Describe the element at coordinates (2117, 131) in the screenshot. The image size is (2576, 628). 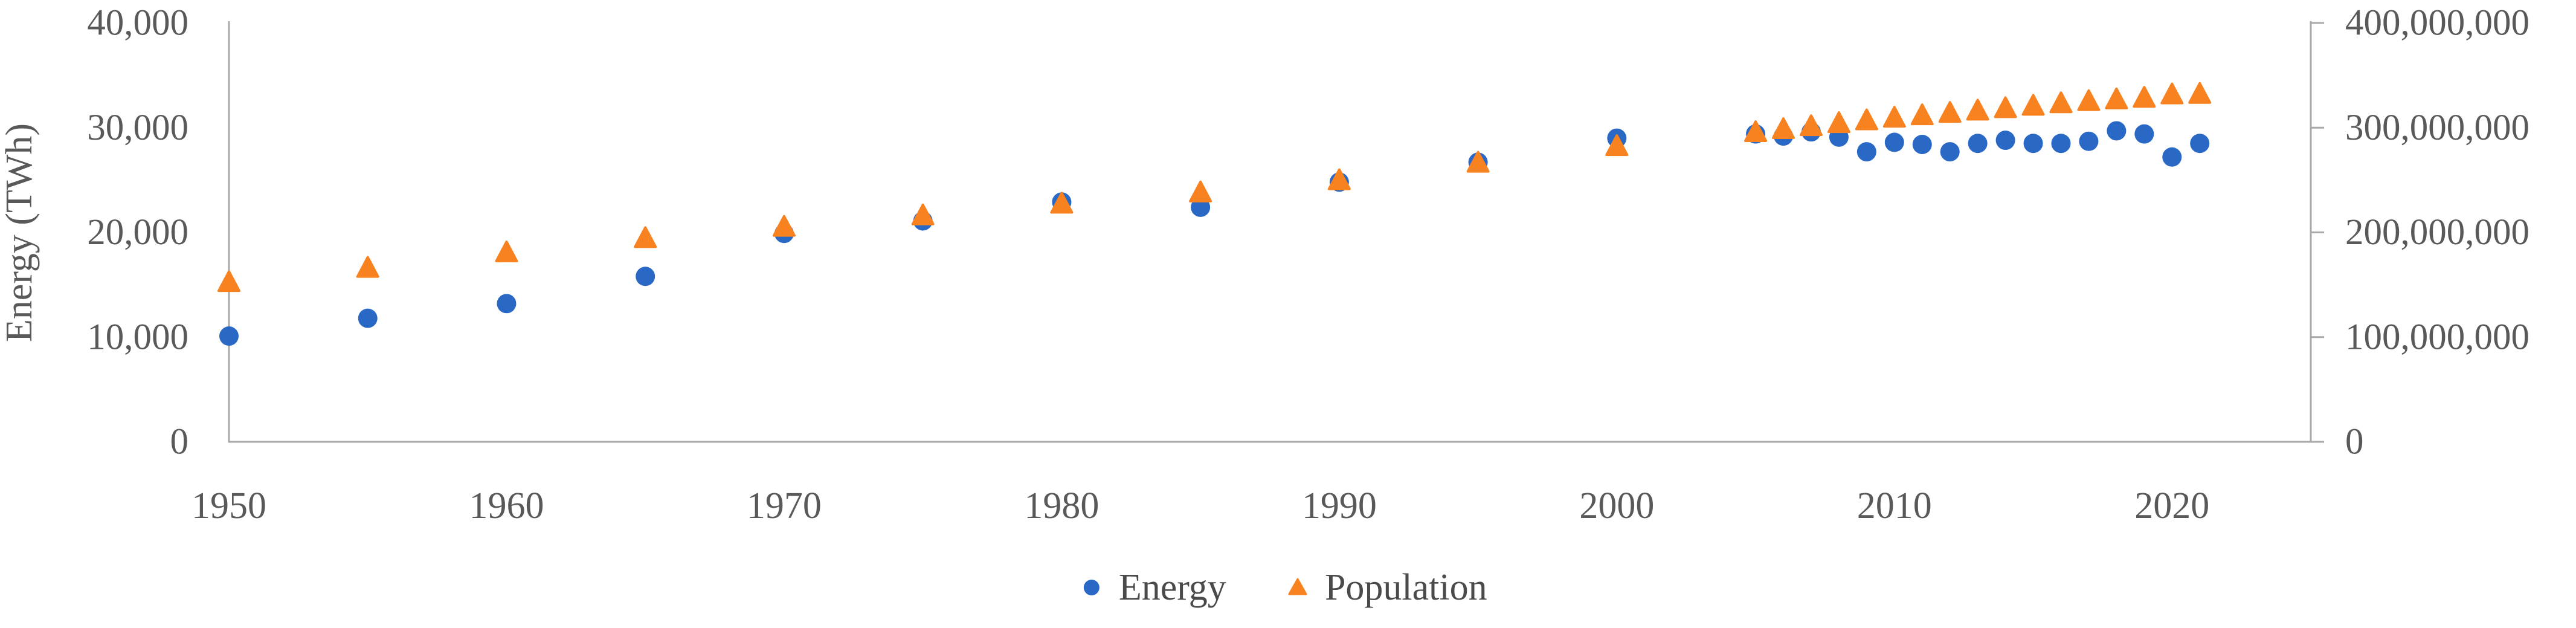
I see `energy-point-2018` at that location.